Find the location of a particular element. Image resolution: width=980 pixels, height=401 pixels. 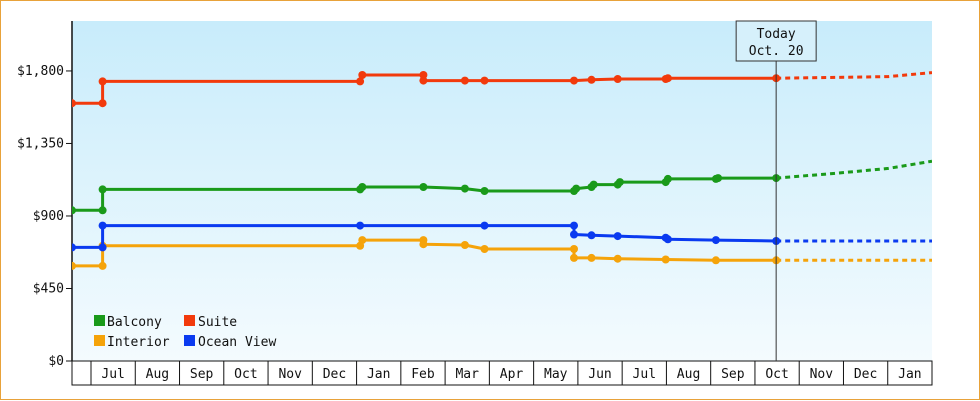

y-tick-label: $450 is located at coordinates (48, 288).